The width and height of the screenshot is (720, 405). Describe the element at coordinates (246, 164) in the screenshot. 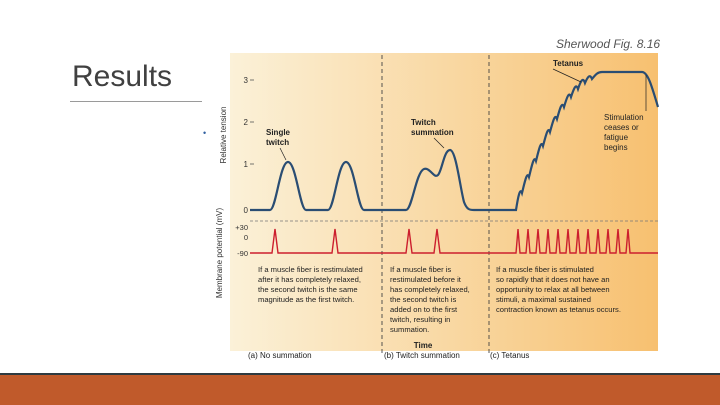

I see `tension-tick-1: 1` at that location.